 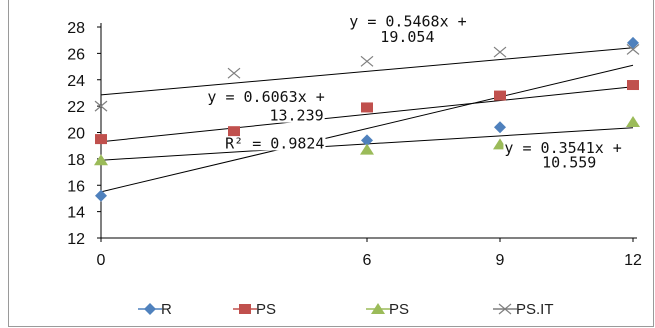 I want to click on equation-annotation: y = 0.5468x +, so click(x=407, y=21).